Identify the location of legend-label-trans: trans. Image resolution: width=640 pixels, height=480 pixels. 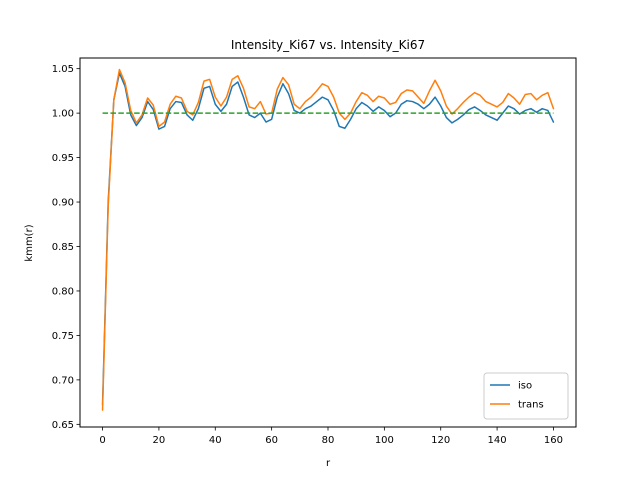
(531, 405).